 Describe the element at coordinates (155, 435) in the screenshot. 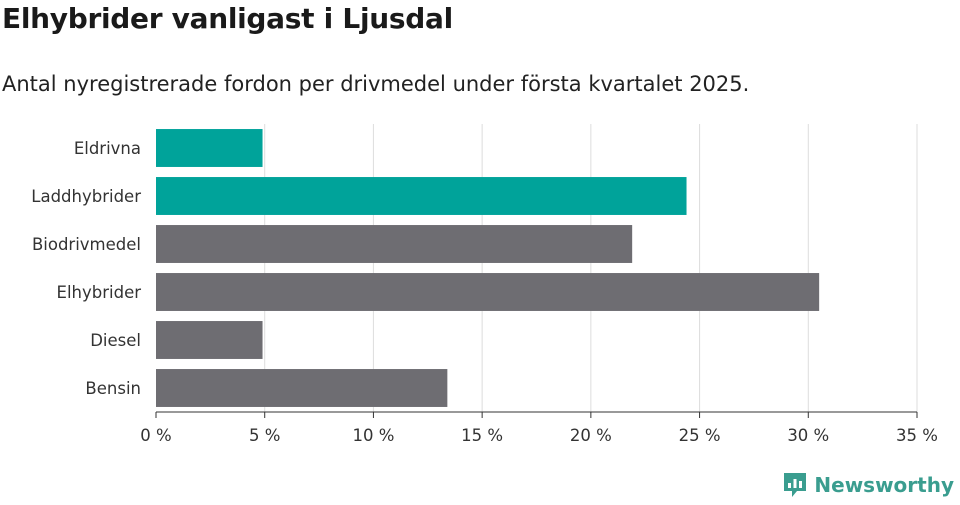

I see `x-tick-label: 0 %` at that location.